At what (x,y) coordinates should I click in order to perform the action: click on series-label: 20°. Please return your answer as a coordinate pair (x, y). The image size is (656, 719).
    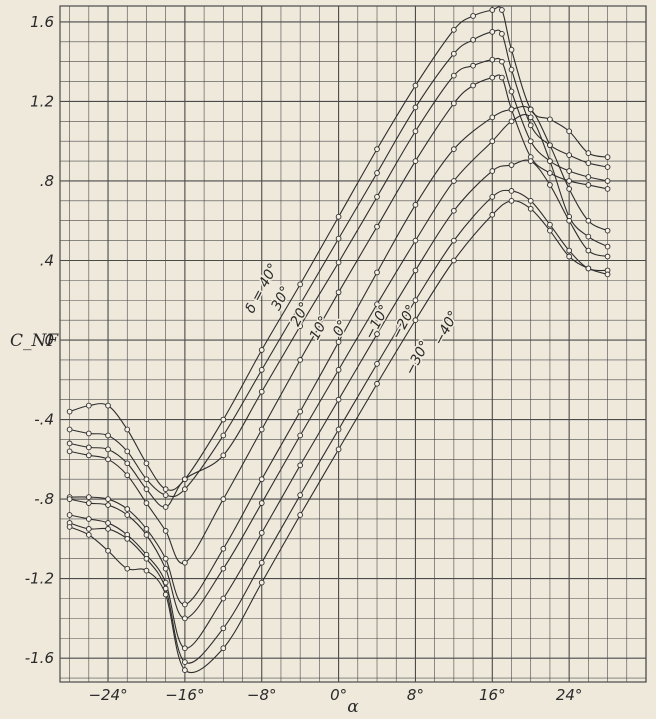
    Looking at the image, I should click on (301, 314).